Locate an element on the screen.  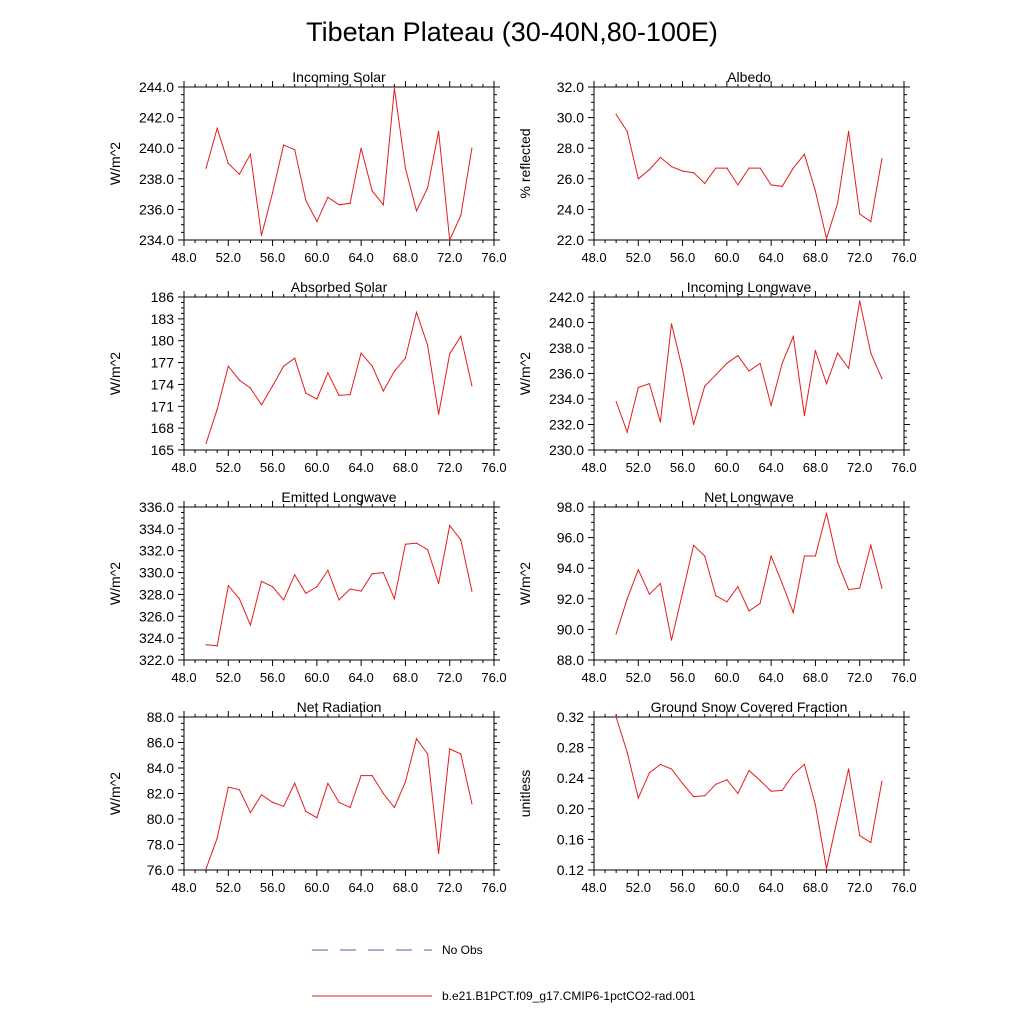
y-tick-label: 88.0 is located at coordinates (570, 660).